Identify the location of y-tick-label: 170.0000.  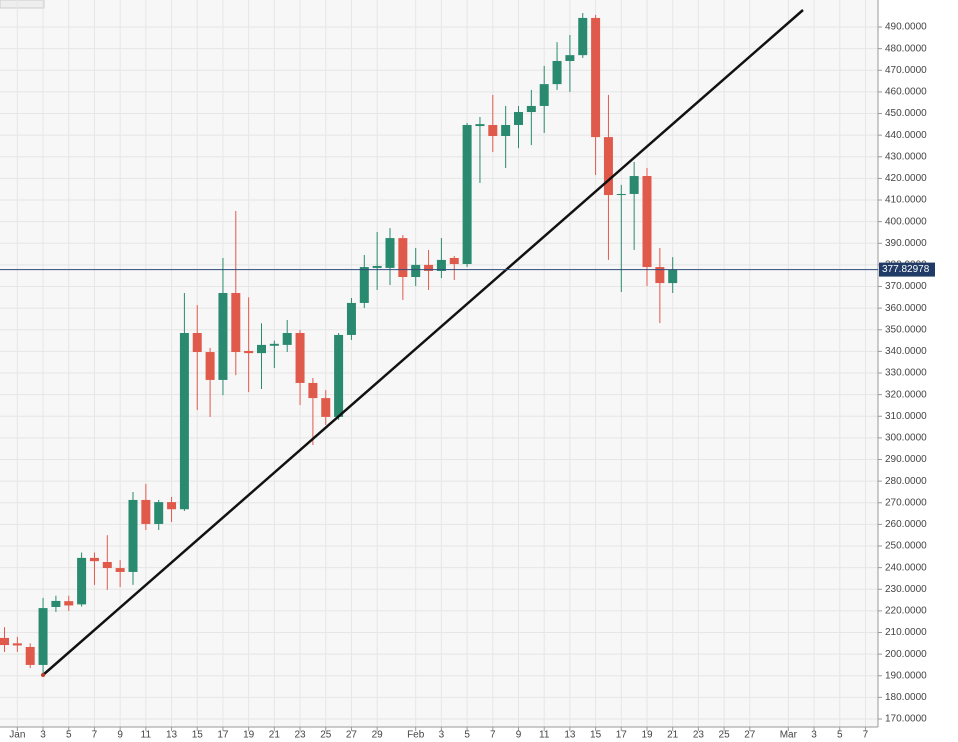
(906, 719).